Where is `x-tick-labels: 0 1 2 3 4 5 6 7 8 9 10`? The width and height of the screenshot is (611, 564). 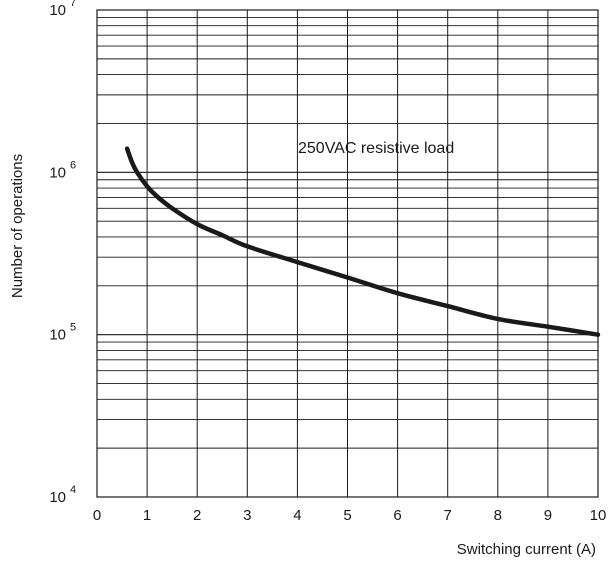
x-tick-labels: 0 1 2 3 4 5 6 7 8 9 10 is located at coordinates (350, 515).